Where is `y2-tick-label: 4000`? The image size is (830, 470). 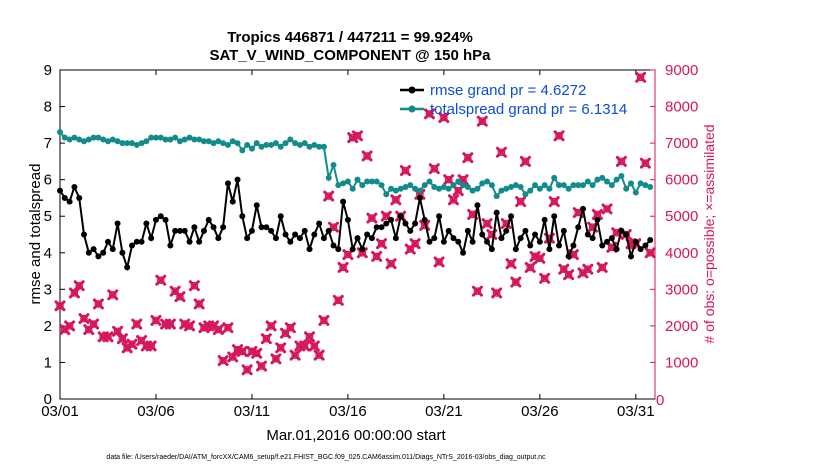 y2-tick-label: 4000 is located at coordinates (681, 253).